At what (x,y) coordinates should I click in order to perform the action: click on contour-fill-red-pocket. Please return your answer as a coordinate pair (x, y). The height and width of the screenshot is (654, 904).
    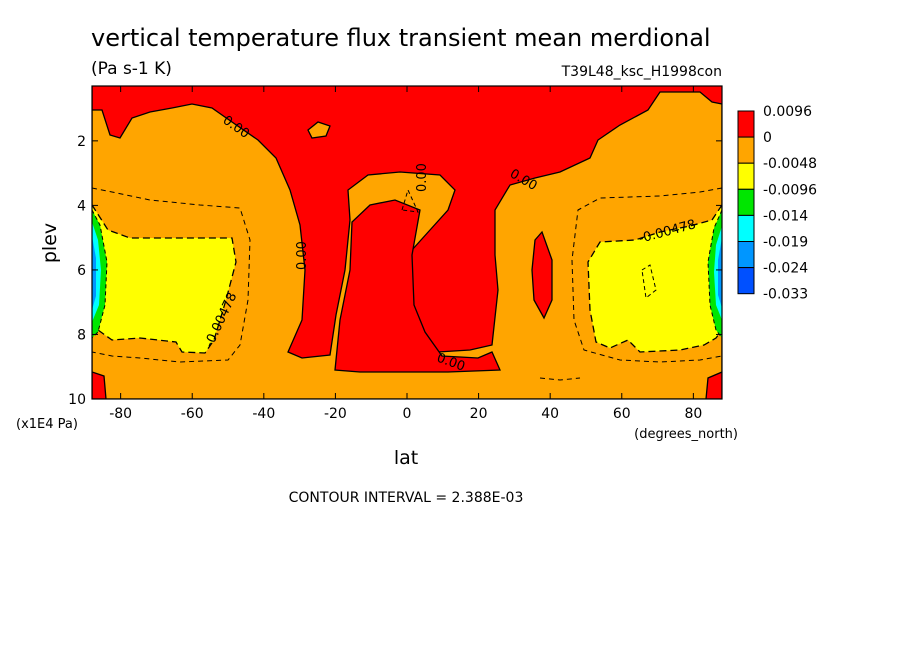
    Looking at the image, I should click on (542, 275).